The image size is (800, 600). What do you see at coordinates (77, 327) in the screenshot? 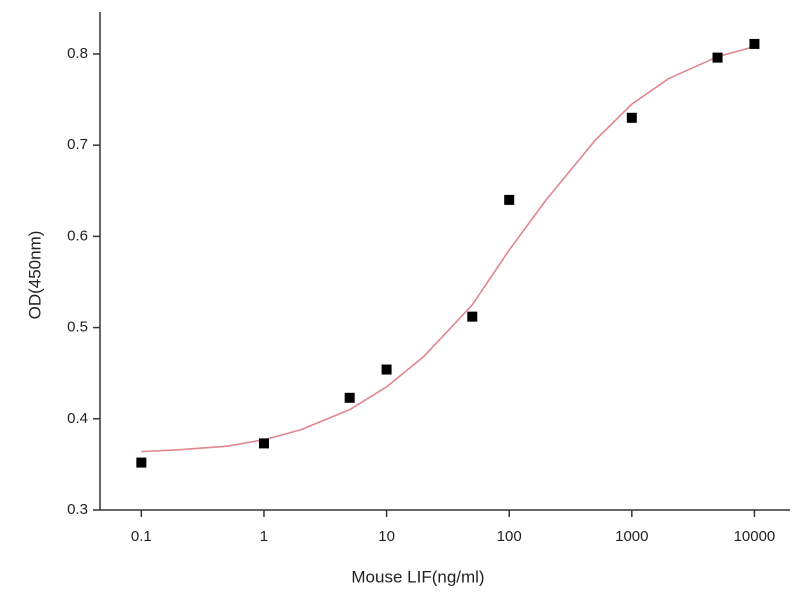
I see `y-tick-label: 0.5` at bounding box center [77, 327].